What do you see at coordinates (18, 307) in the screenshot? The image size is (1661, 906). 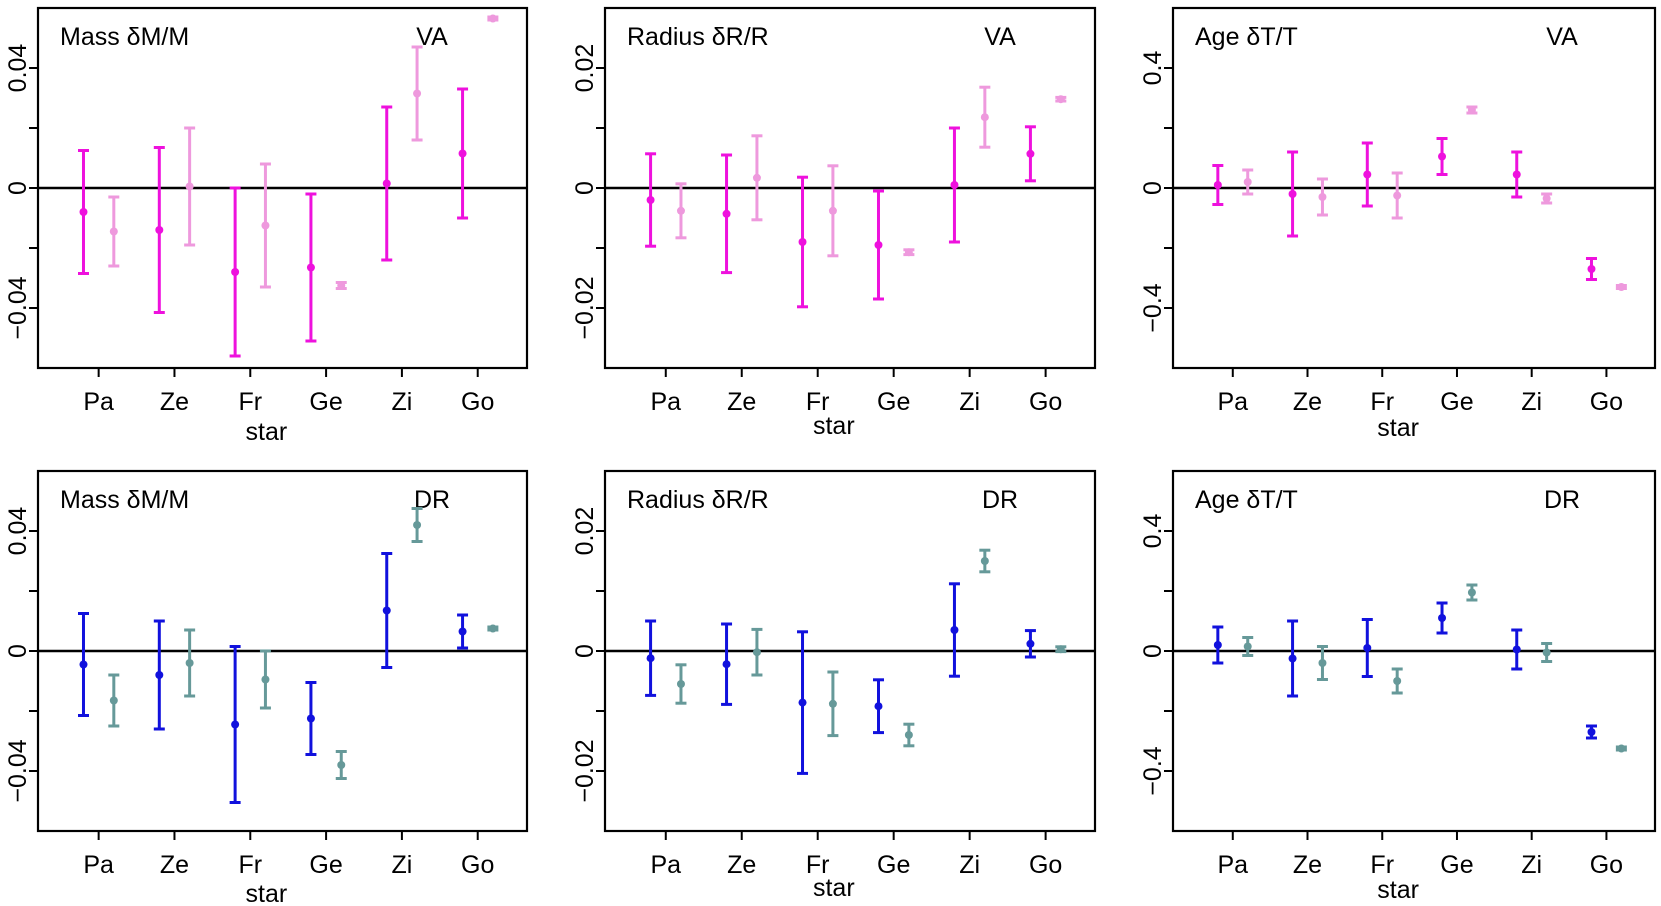 I see `y-tick-label: −0.04` at bounding box center [18, 307].